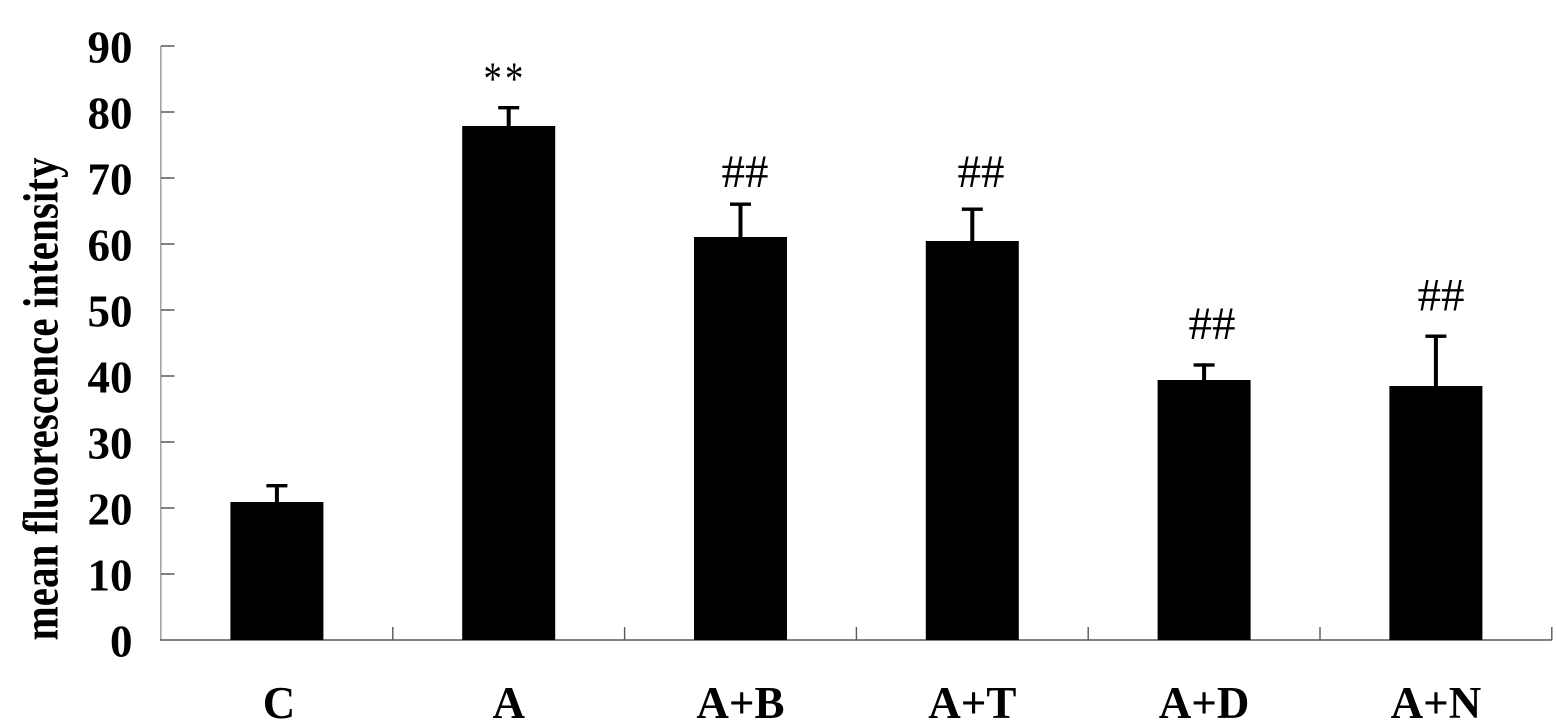  I want to click on svg-text: C, so click(279, 702).